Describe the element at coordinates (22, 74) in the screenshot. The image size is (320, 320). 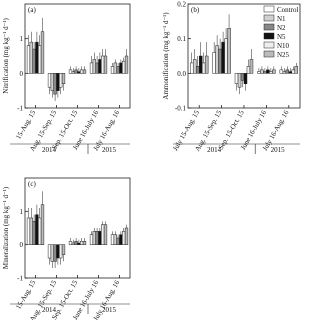
I see `y-tick-label: 0` at that location.